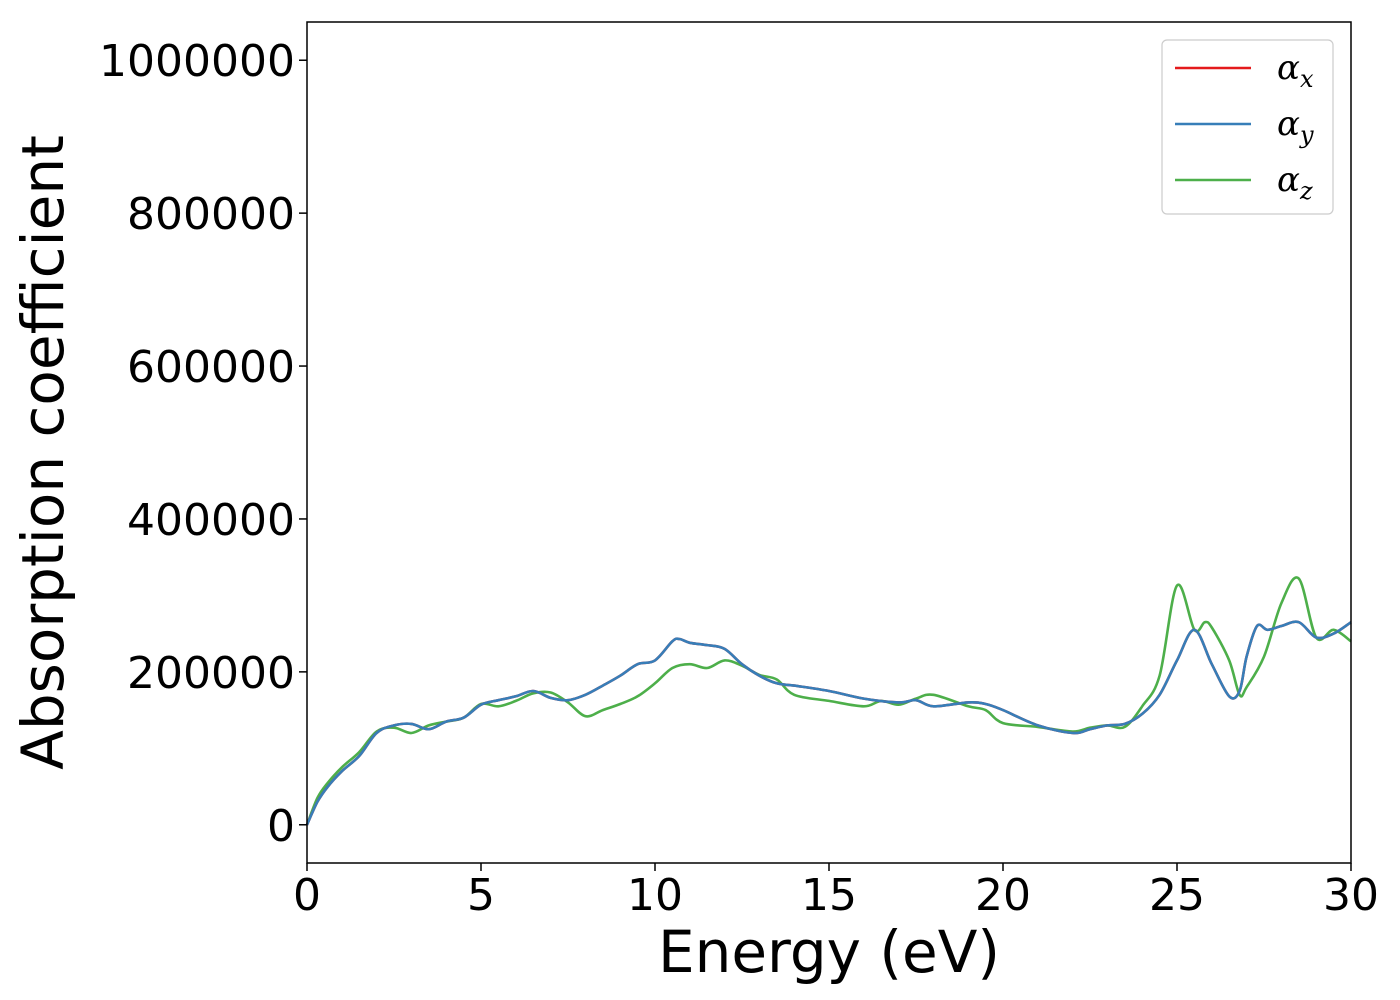 This screenshot has width=1400, height=1000. Describe the element at coordinates (197, 61) in the screenshot. I see `y-tick-label: 1000000` at that location.